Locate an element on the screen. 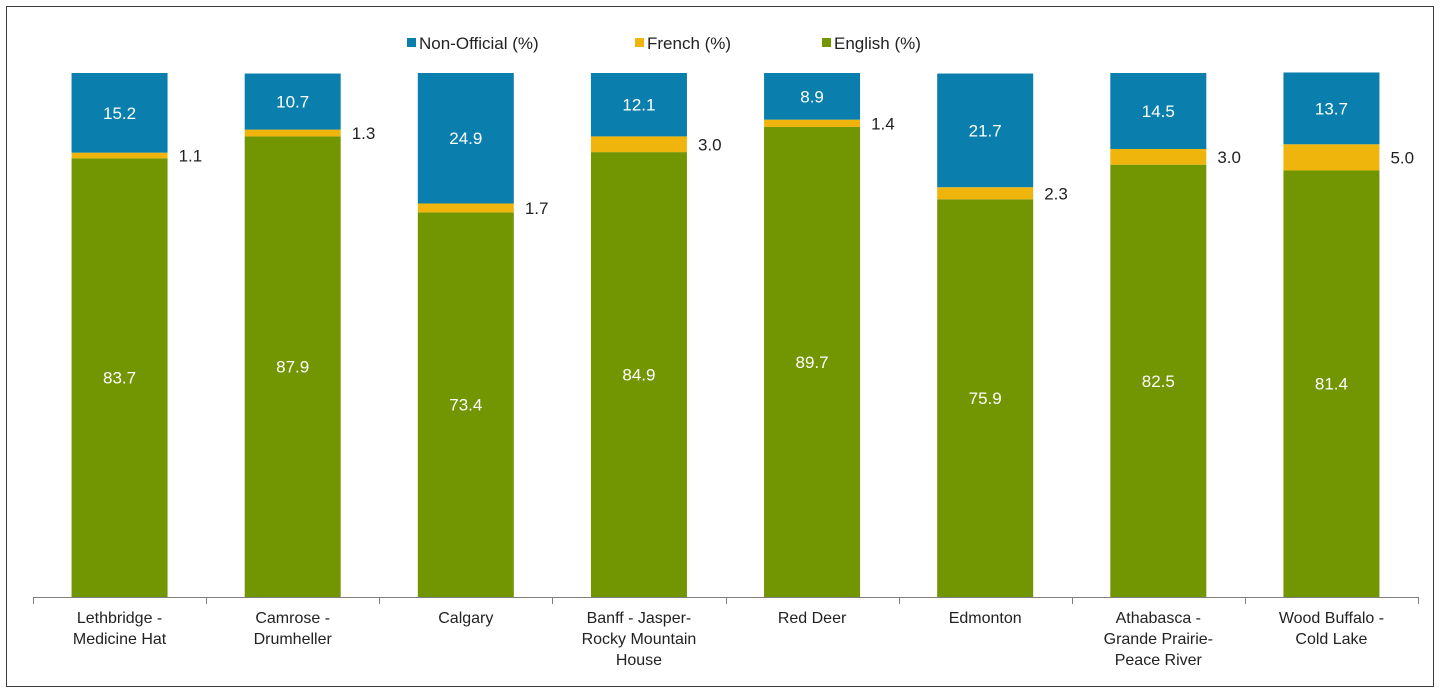 This screenshot has height=693, width=1441. data-label: 21.7 is located at coordinates (985, 130).